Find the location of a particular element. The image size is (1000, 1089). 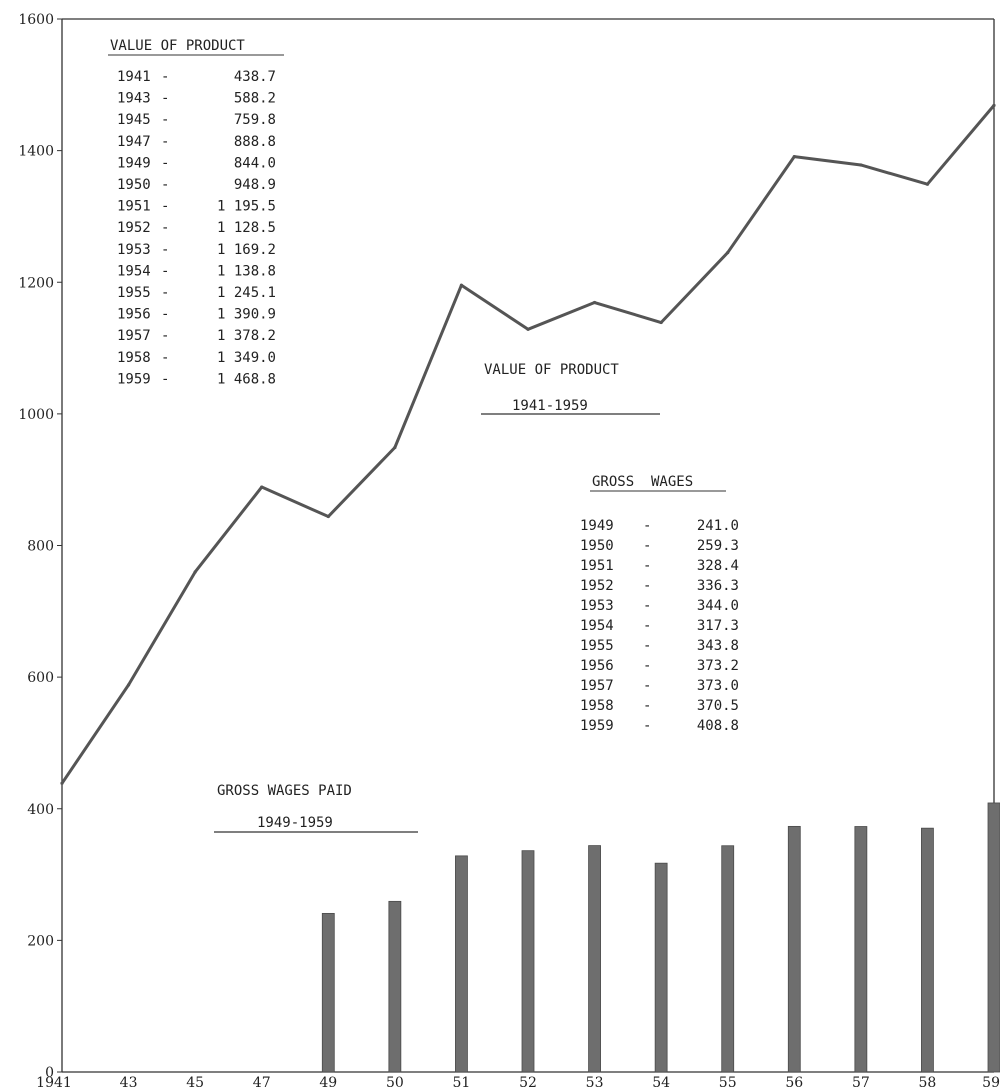

value-table-value: 1 195.5 is located at coordinates (246, 207).